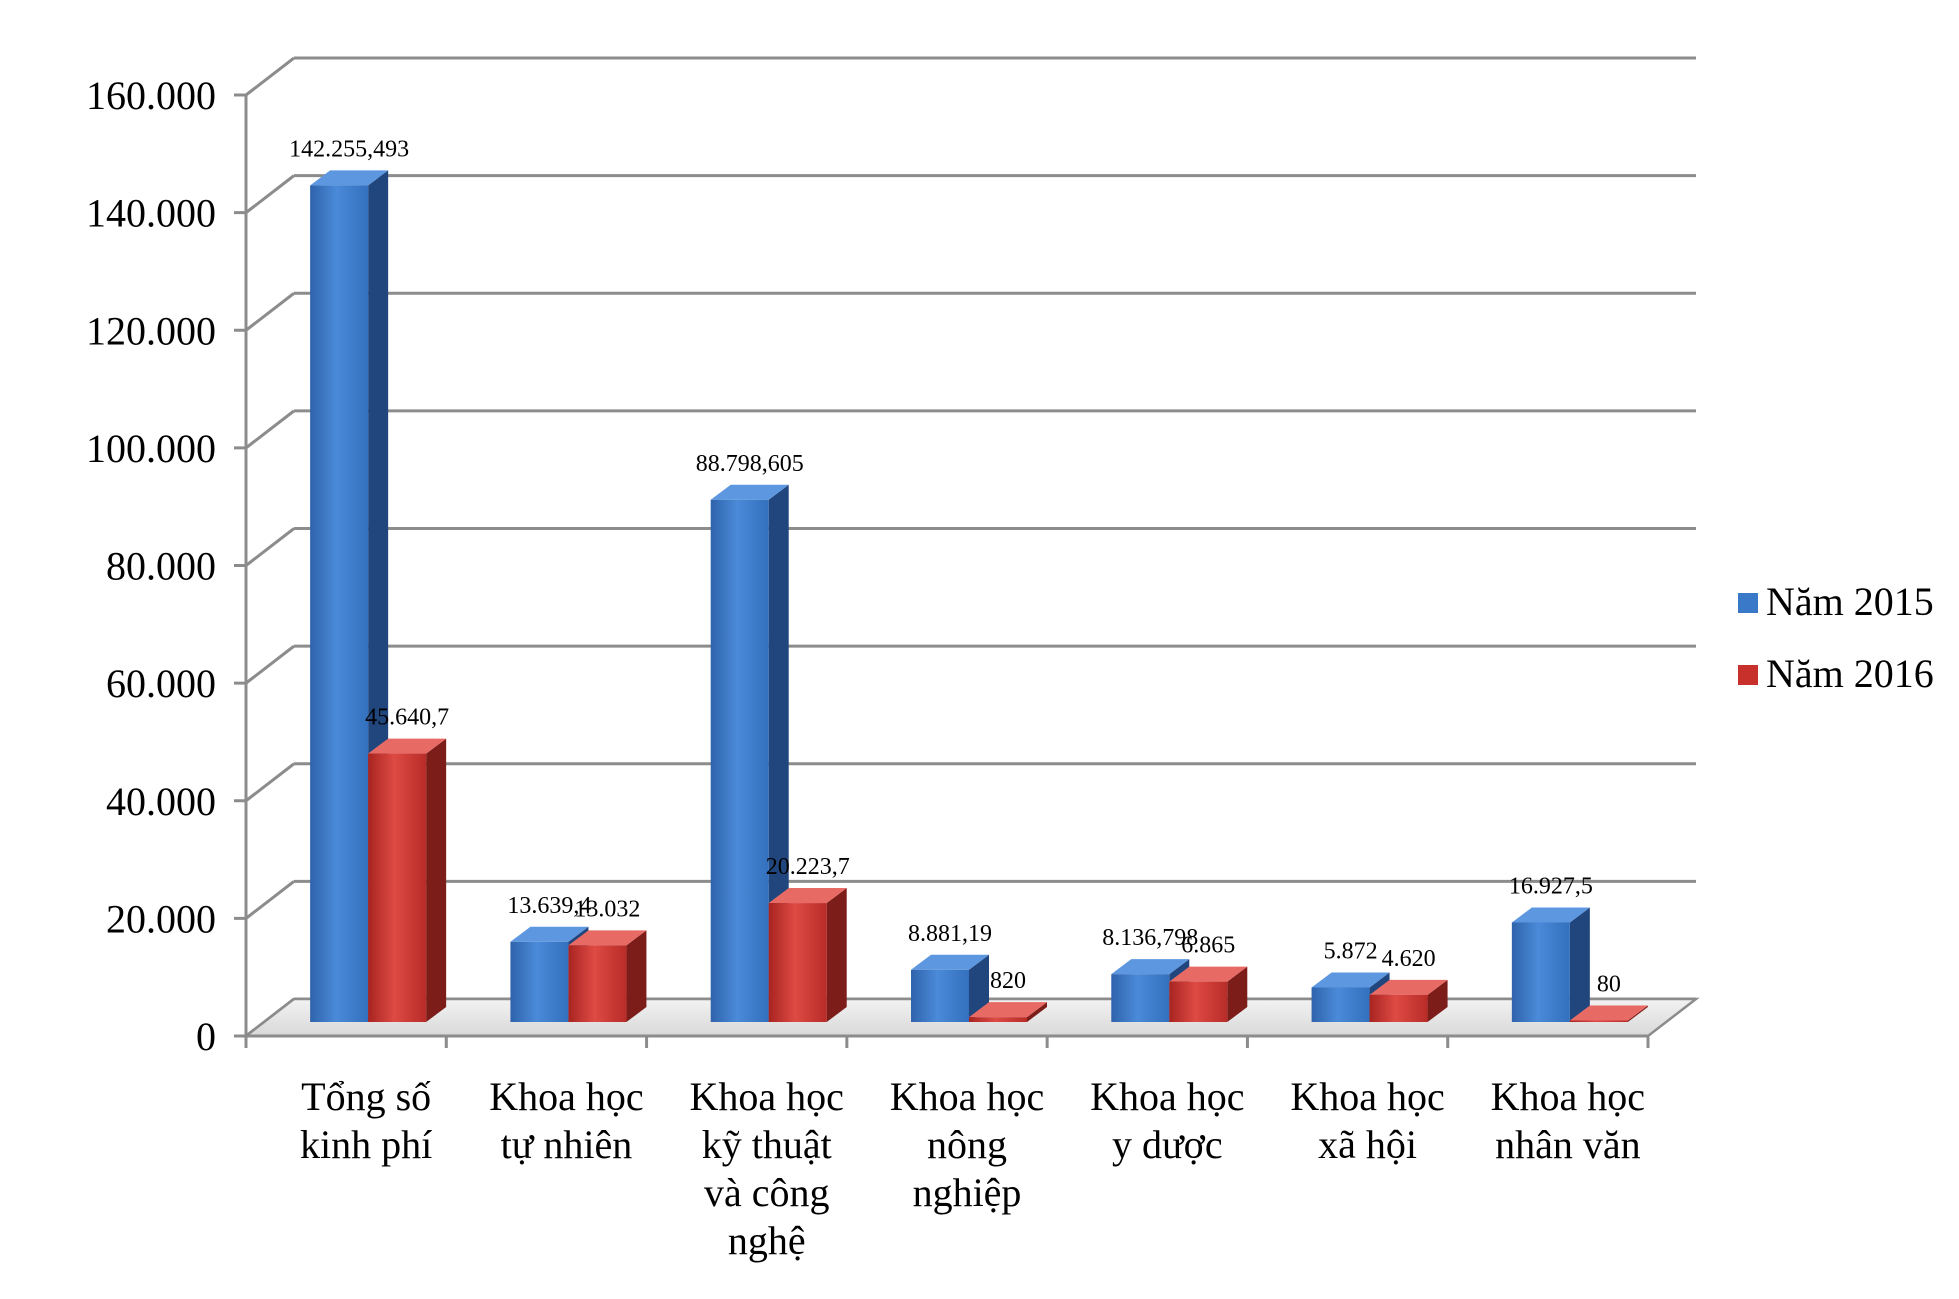  I want to click on data-label: 13.639,4, so click(549, 906).